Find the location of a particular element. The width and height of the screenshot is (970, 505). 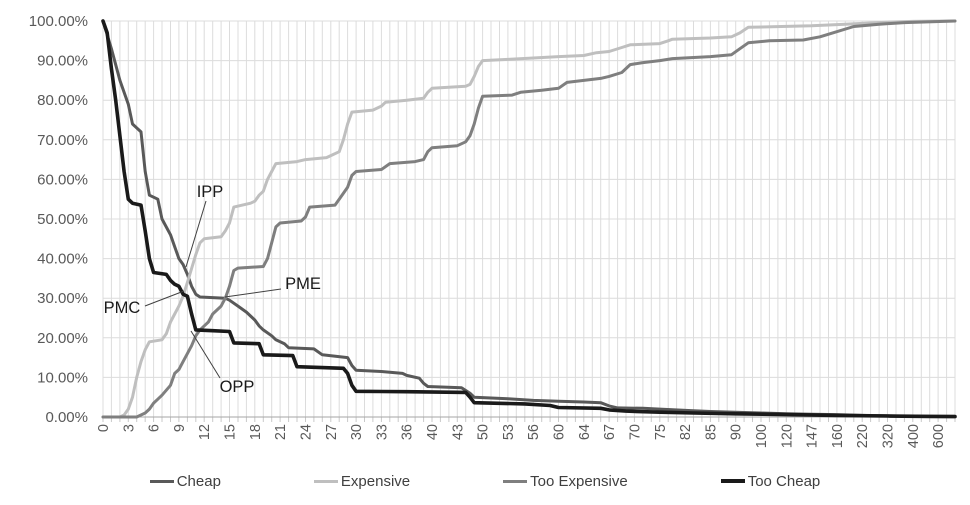

legend-item-too-cheap: Too Cheap is located at coordinates (770, 481).